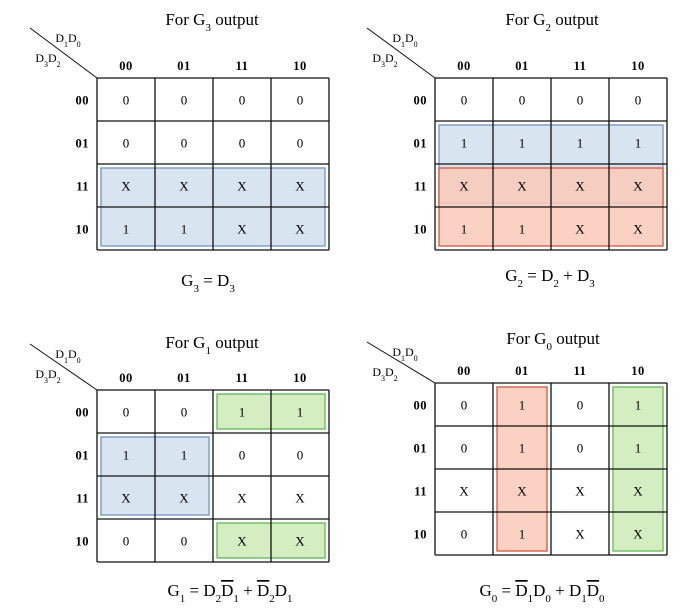 Image resolution: width=697 pixels, height=615 pixels. Describe the element at coordinates (522, 66) in the screenshot. I see `col-header: 01` at that location.